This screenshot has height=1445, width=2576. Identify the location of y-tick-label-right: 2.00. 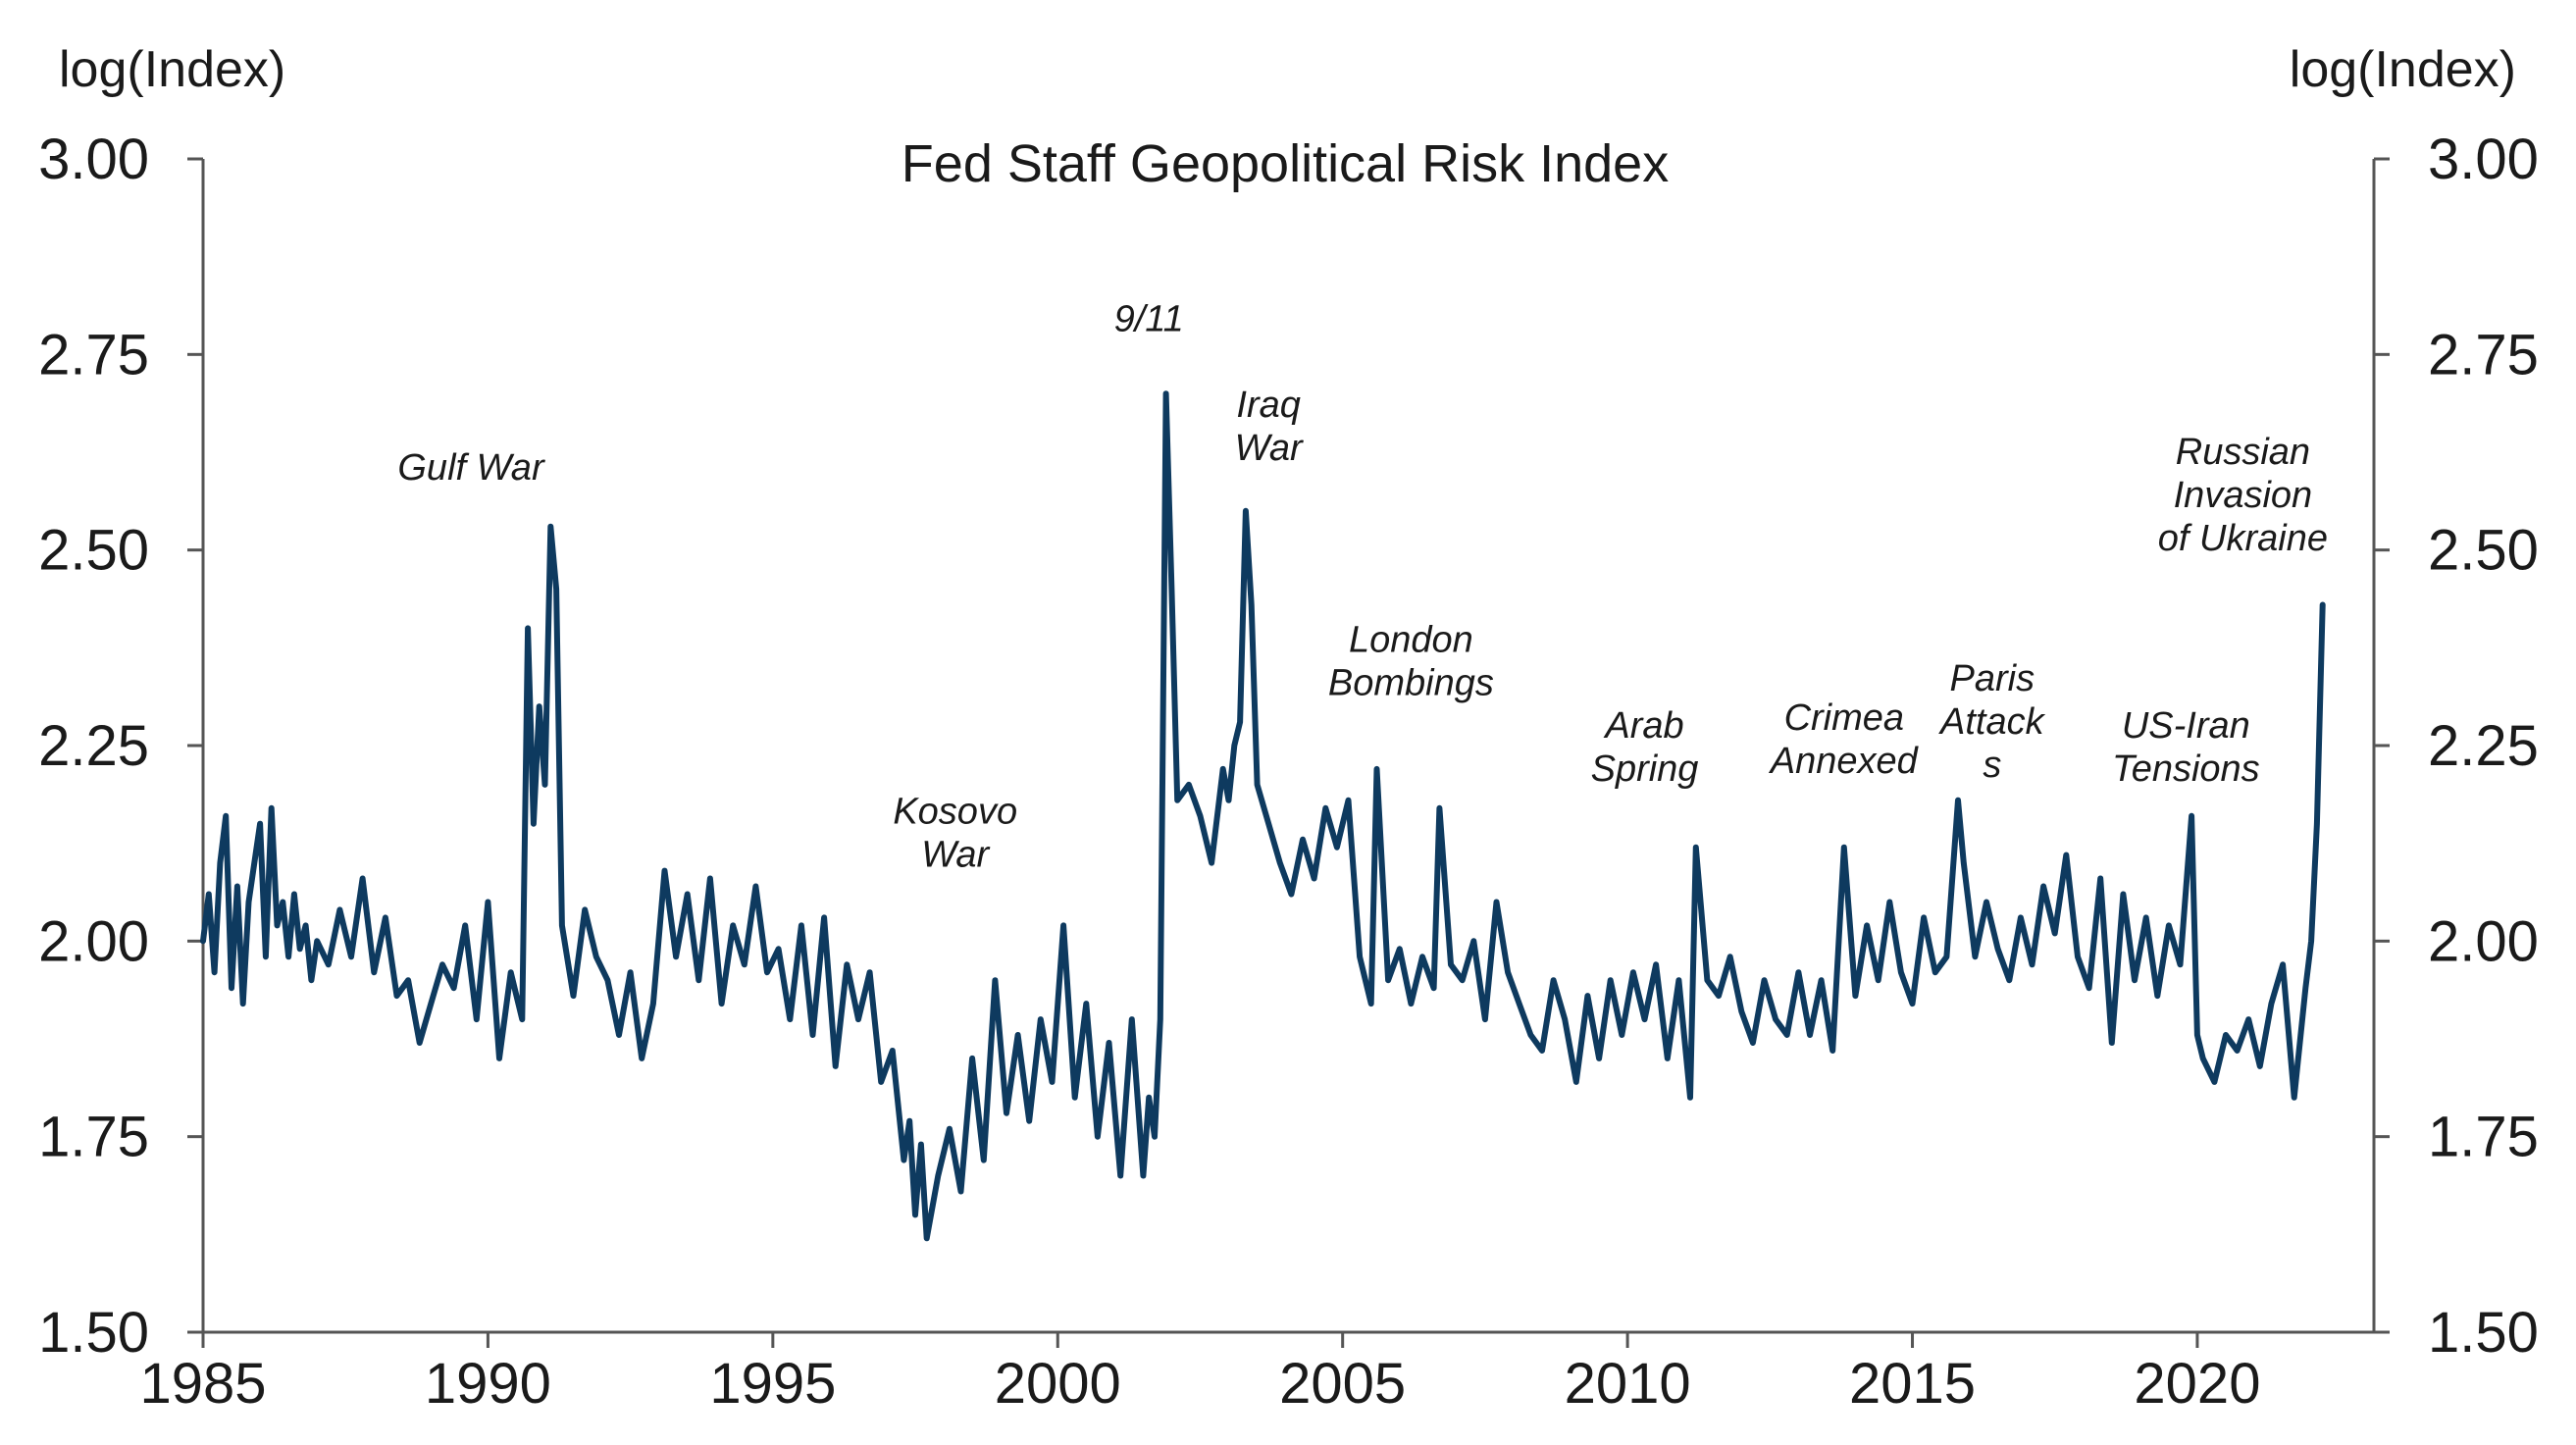
(2483, 941).